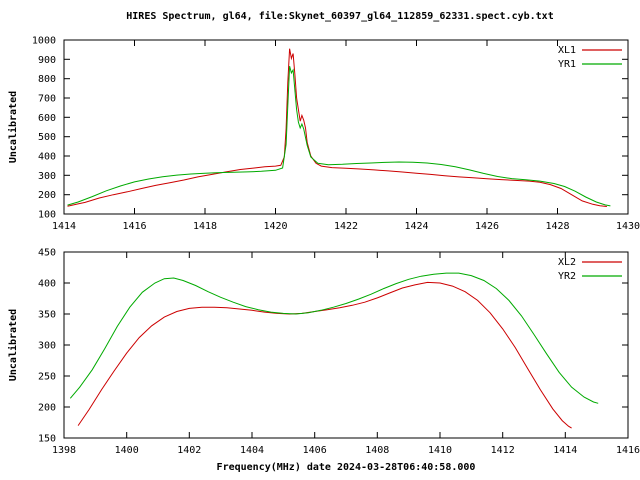  What do you see at coordinates (47, 377) in the screenshot?
I see `y-tick-label: 250` at bounding box center [47, 377].